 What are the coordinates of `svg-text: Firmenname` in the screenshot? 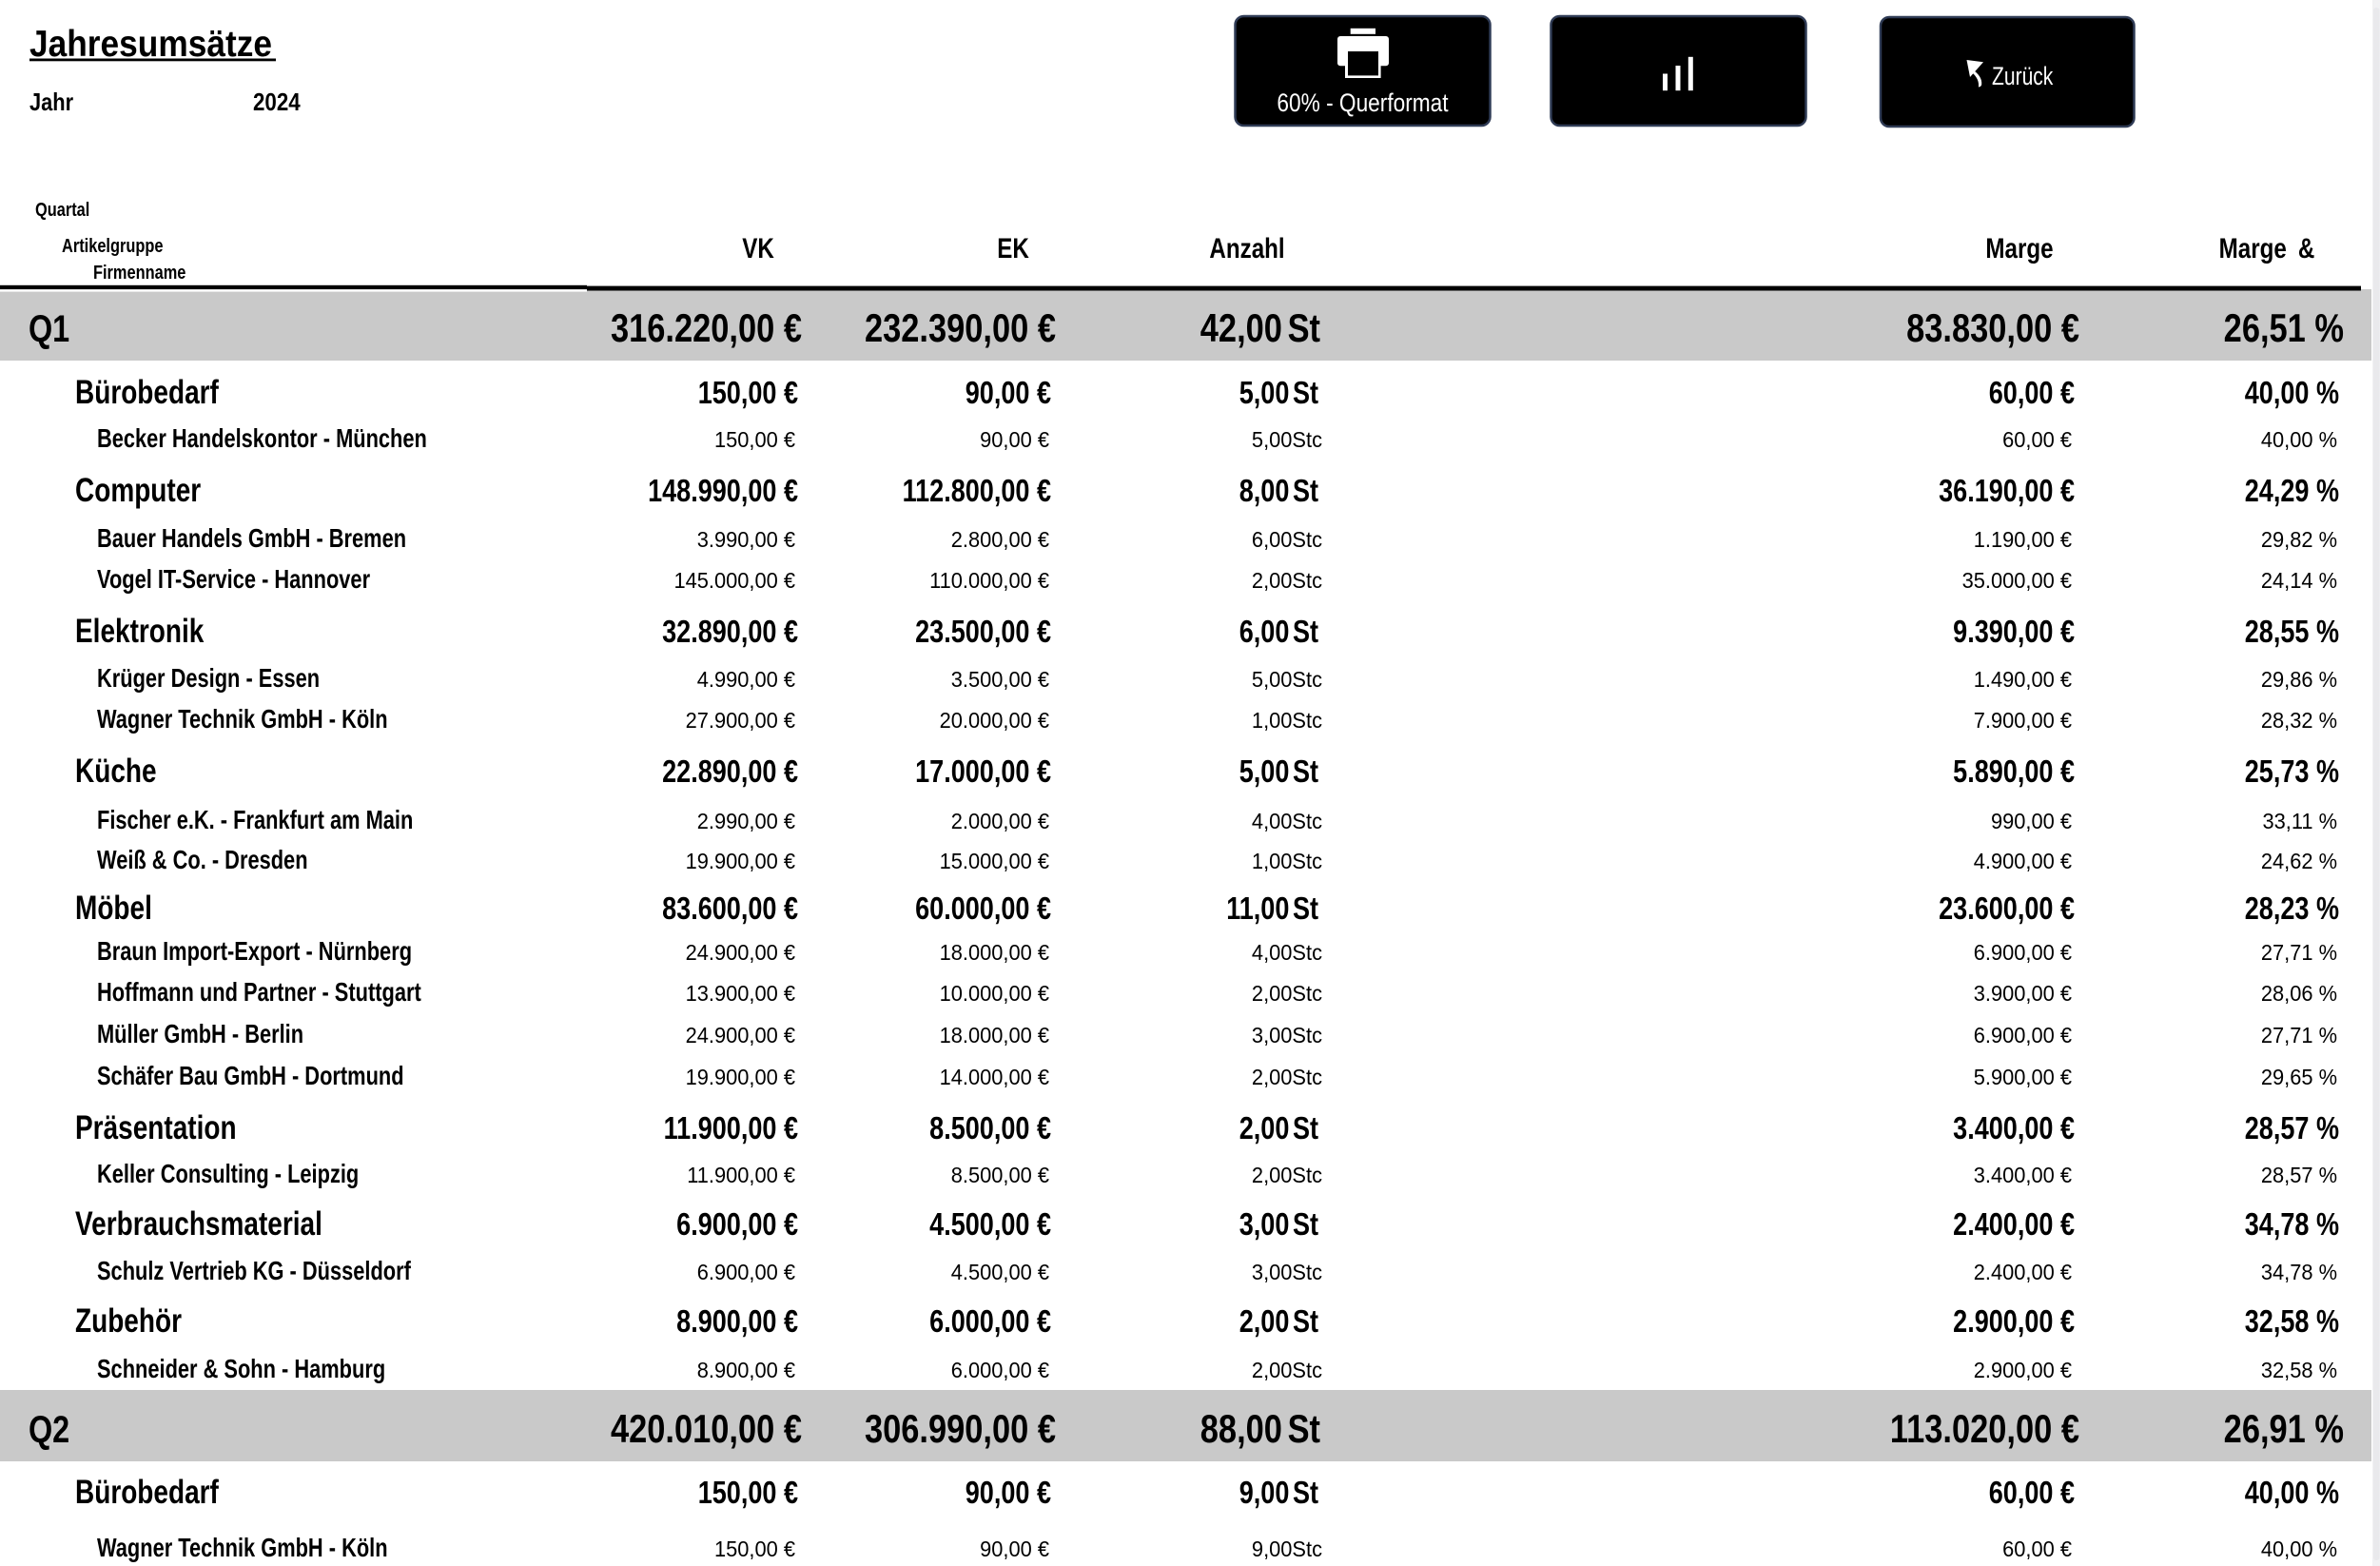 It's located at (139, 272).